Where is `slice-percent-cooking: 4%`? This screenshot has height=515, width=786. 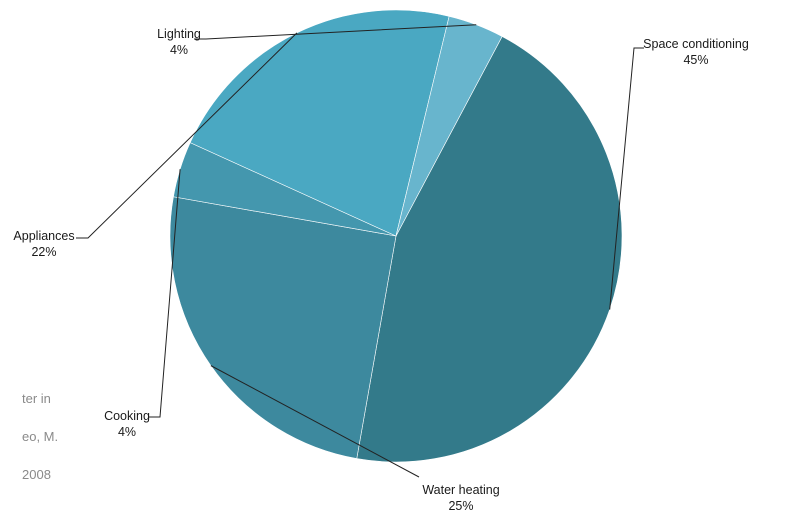 slice-percent-cooking: 4% is located at coordinates (127, 432).